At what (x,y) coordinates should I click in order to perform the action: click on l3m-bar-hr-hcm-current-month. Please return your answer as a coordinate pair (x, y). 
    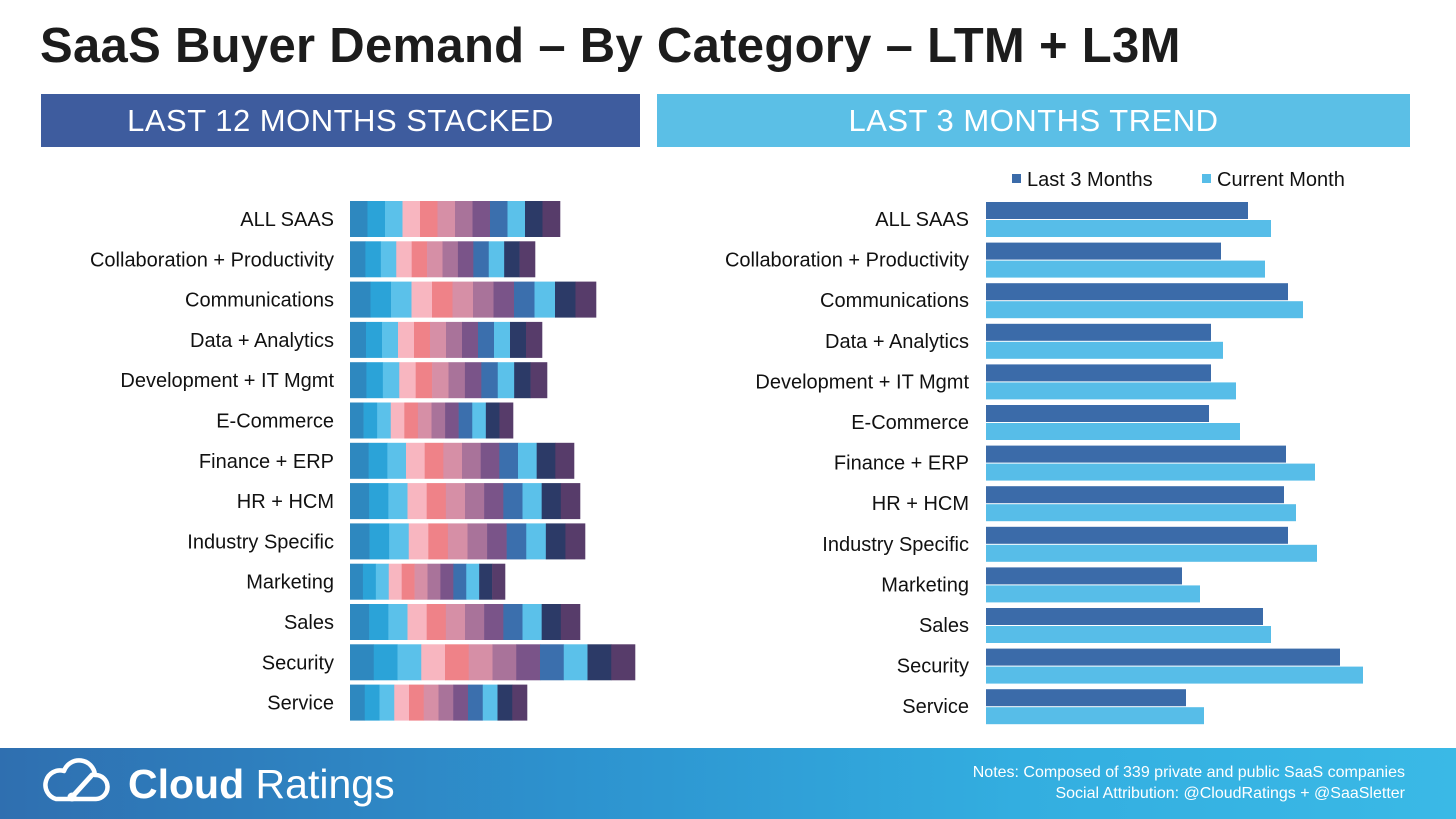
    Looking at the image, I should click on (1141, 513).